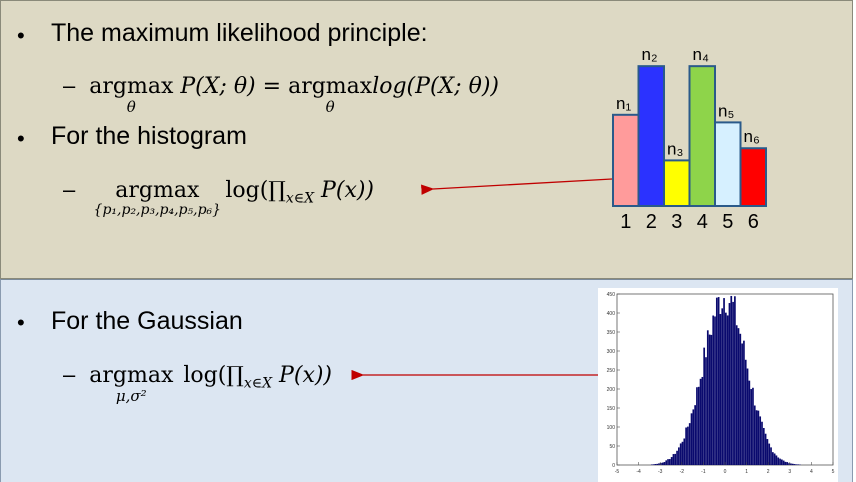  What do you see at coordinates (638, 472) in the screenshot?
I see `gaussian-x-tick: -4` at bounding box center [638, 472].